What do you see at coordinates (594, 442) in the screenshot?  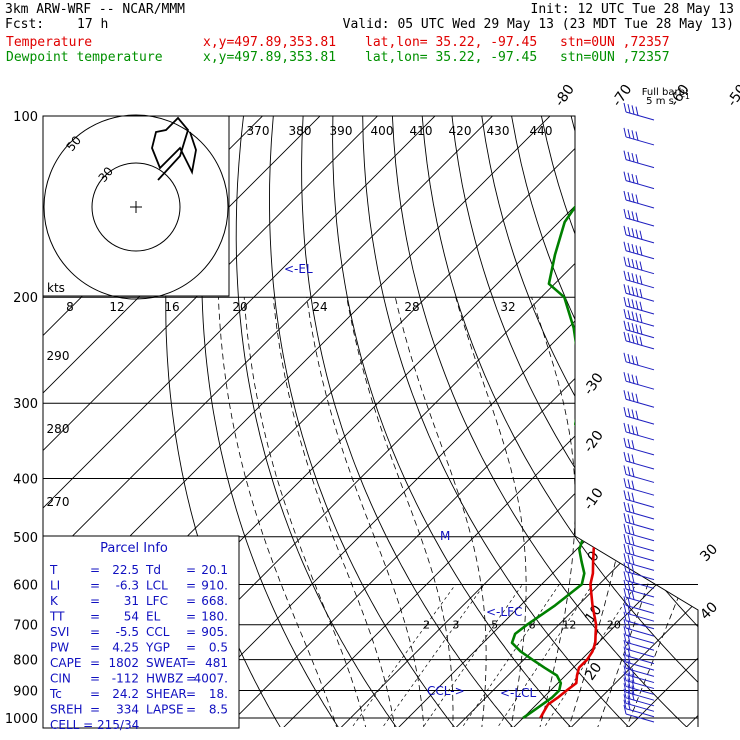 I see `temperature-tick-label: -20` at bounding box center [594, 442].